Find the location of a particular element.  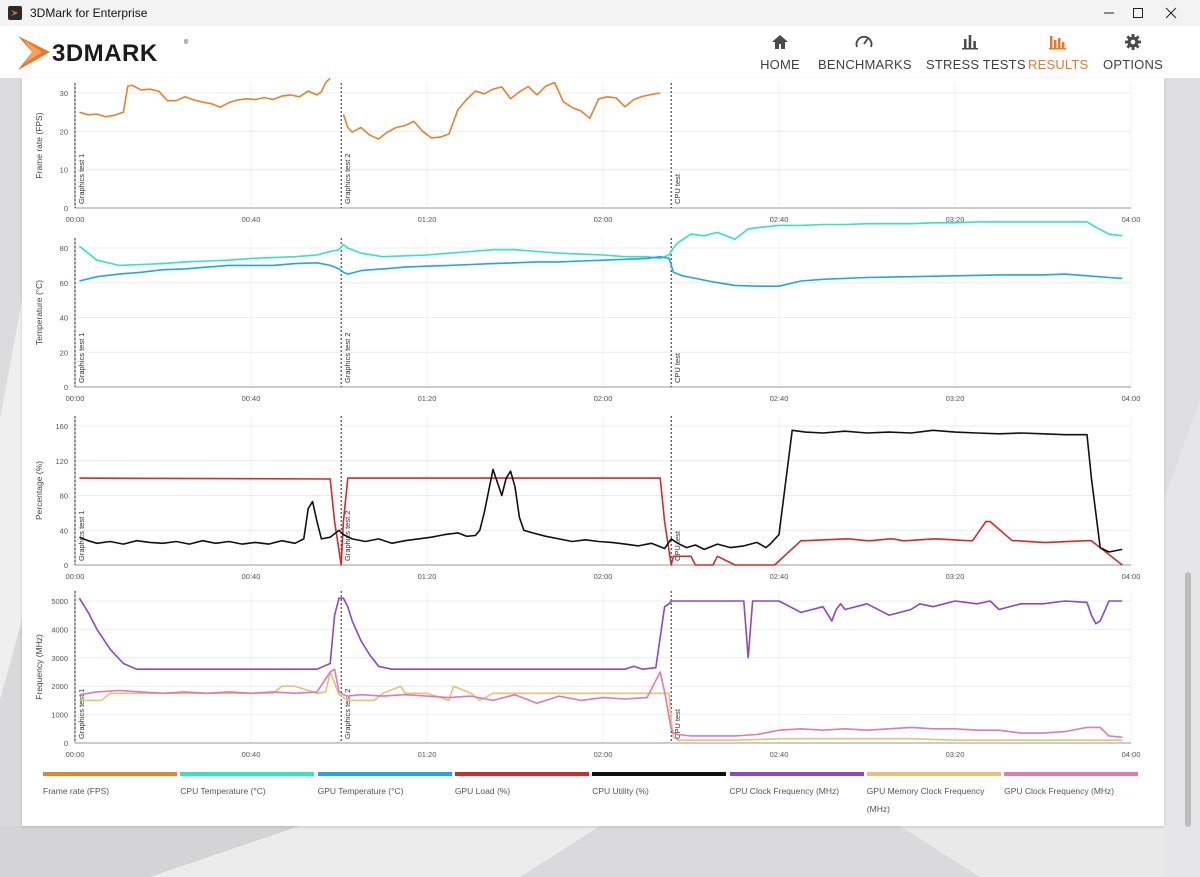

legend-item: CPU Clock Frequency (MHz) is located at coordinates (796, 786).